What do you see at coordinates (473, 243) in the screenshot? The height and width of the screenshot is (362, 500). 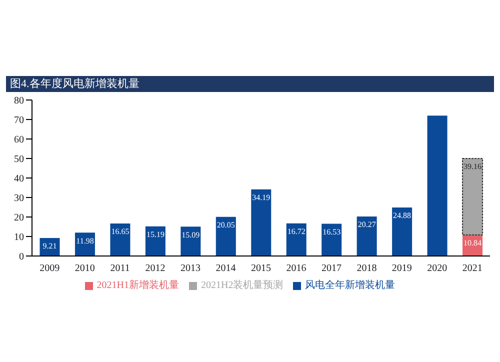 I see `data-label: 10.84` at bounding box center [473, 243].